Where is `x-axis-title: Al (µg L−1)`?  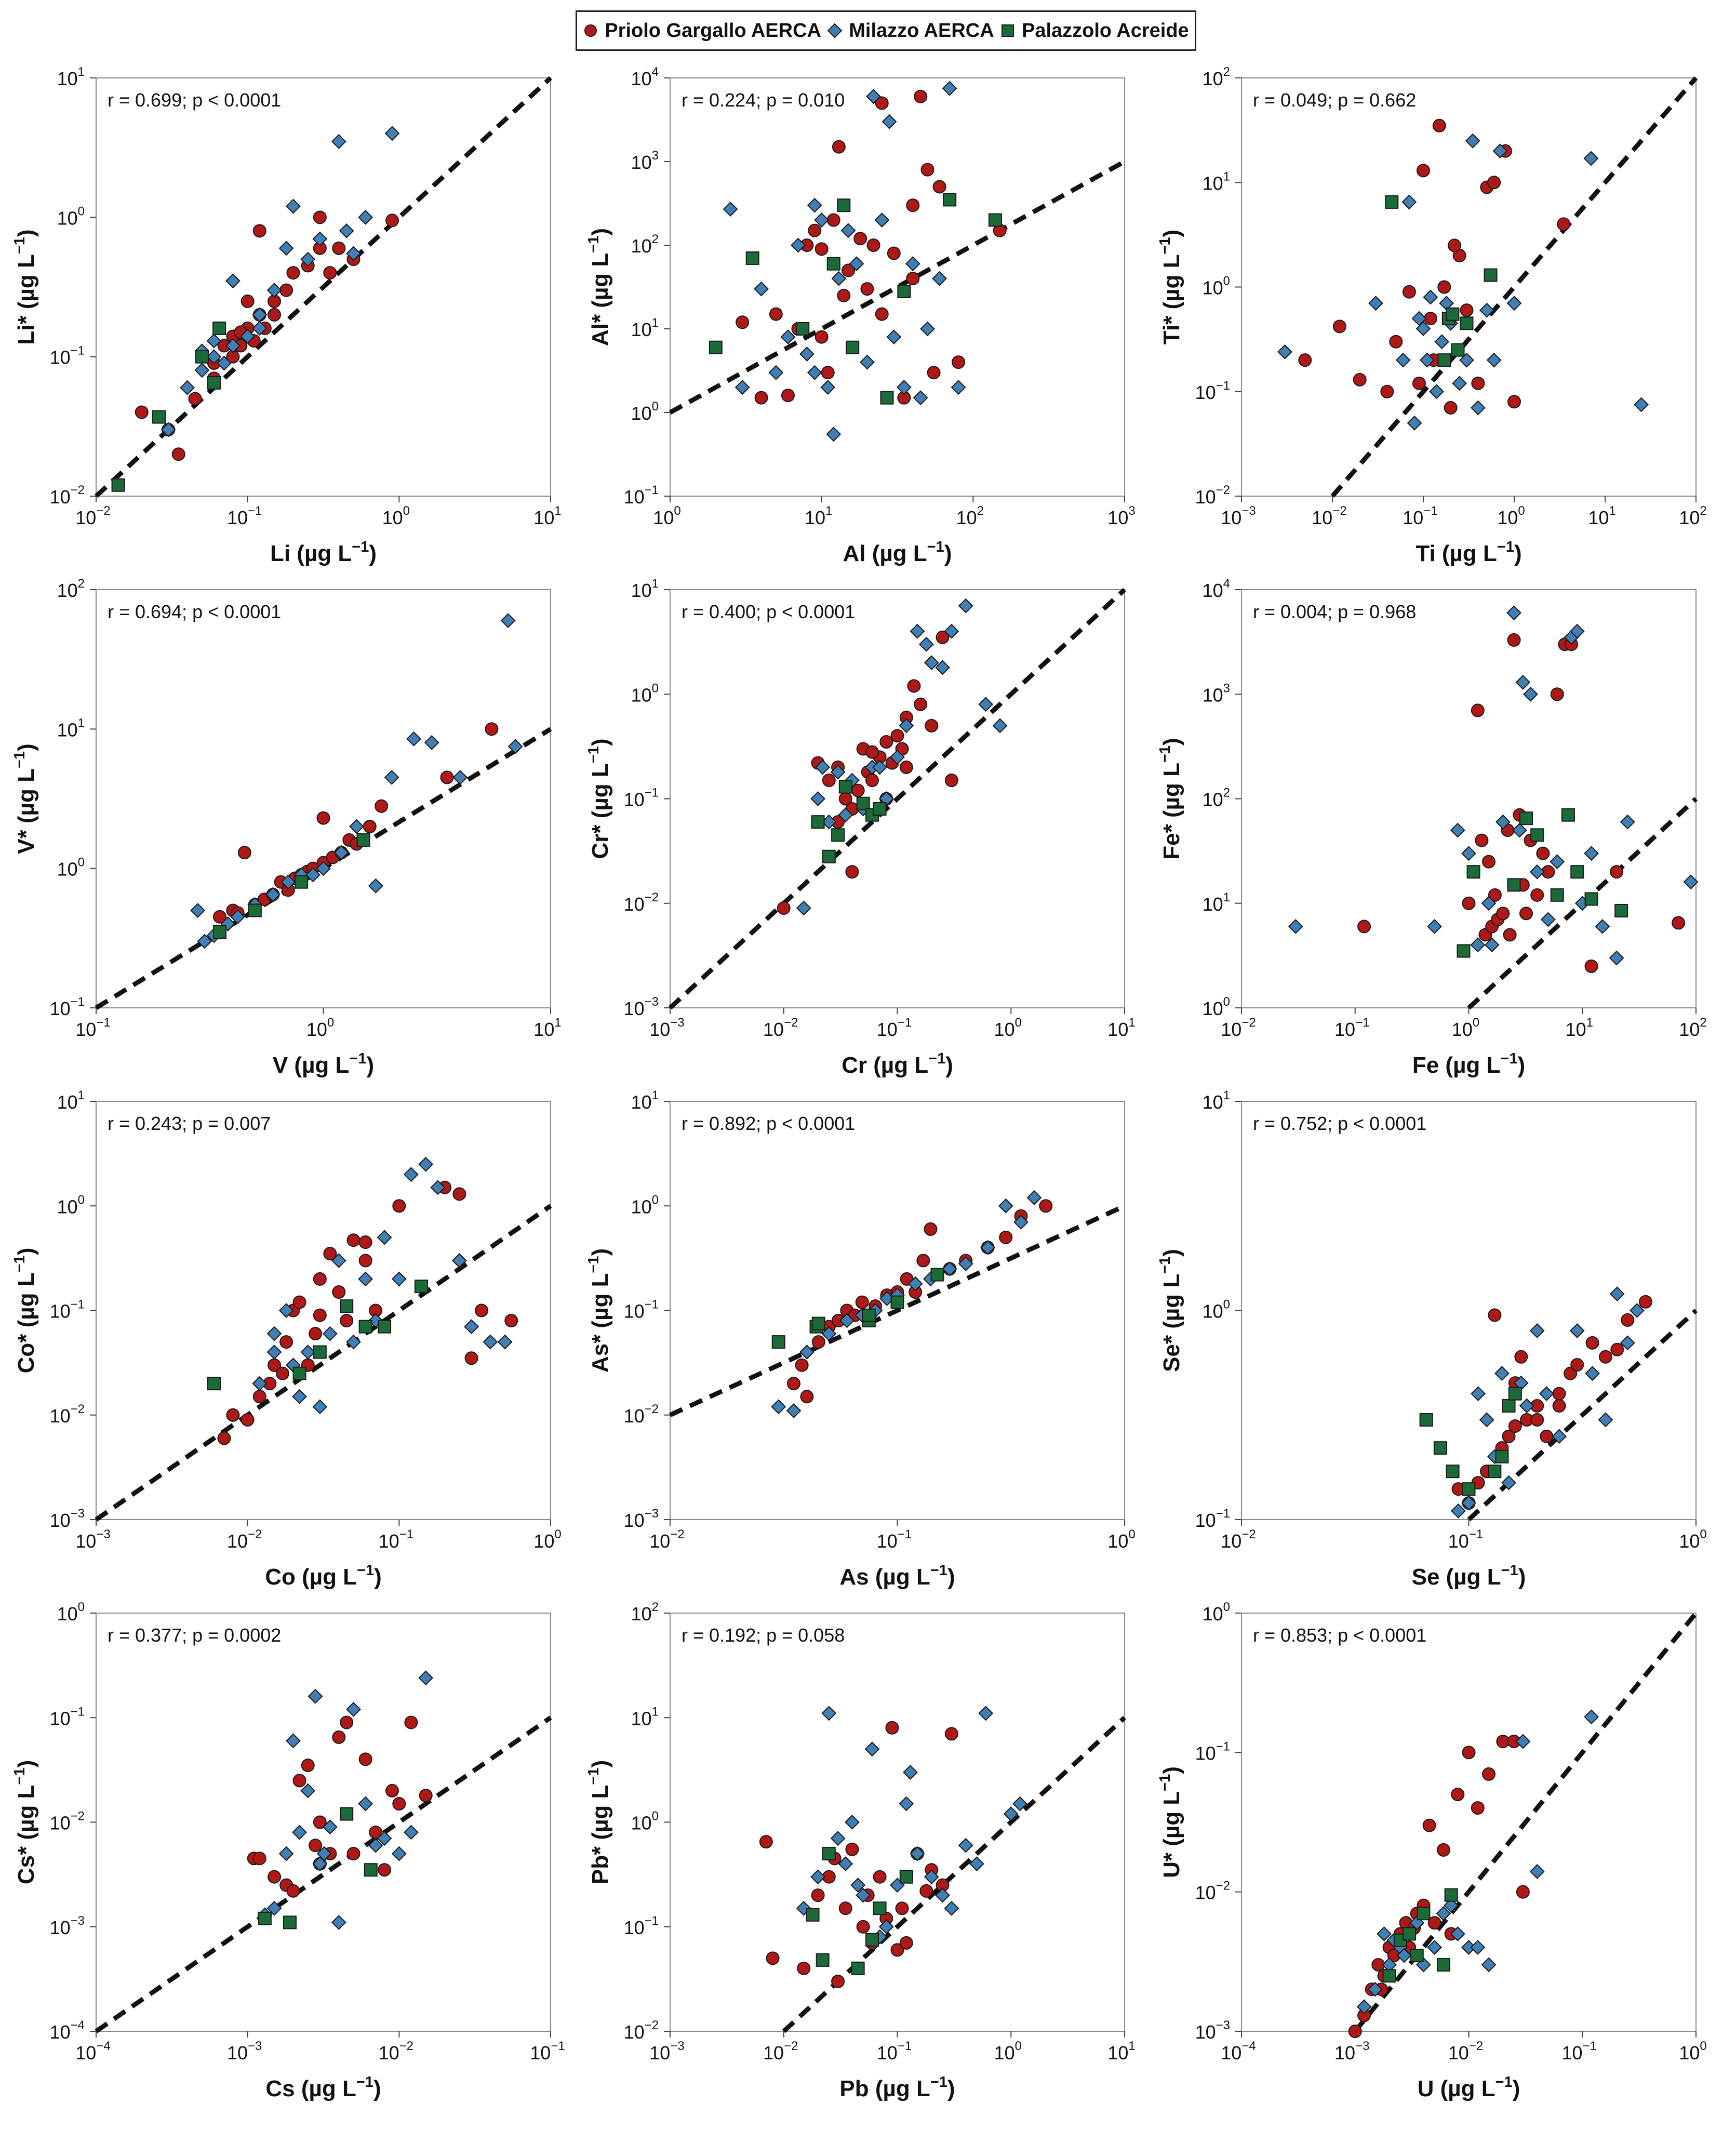 x-axis-title: Al (µg L−1) is located at coordinates (897, 552).